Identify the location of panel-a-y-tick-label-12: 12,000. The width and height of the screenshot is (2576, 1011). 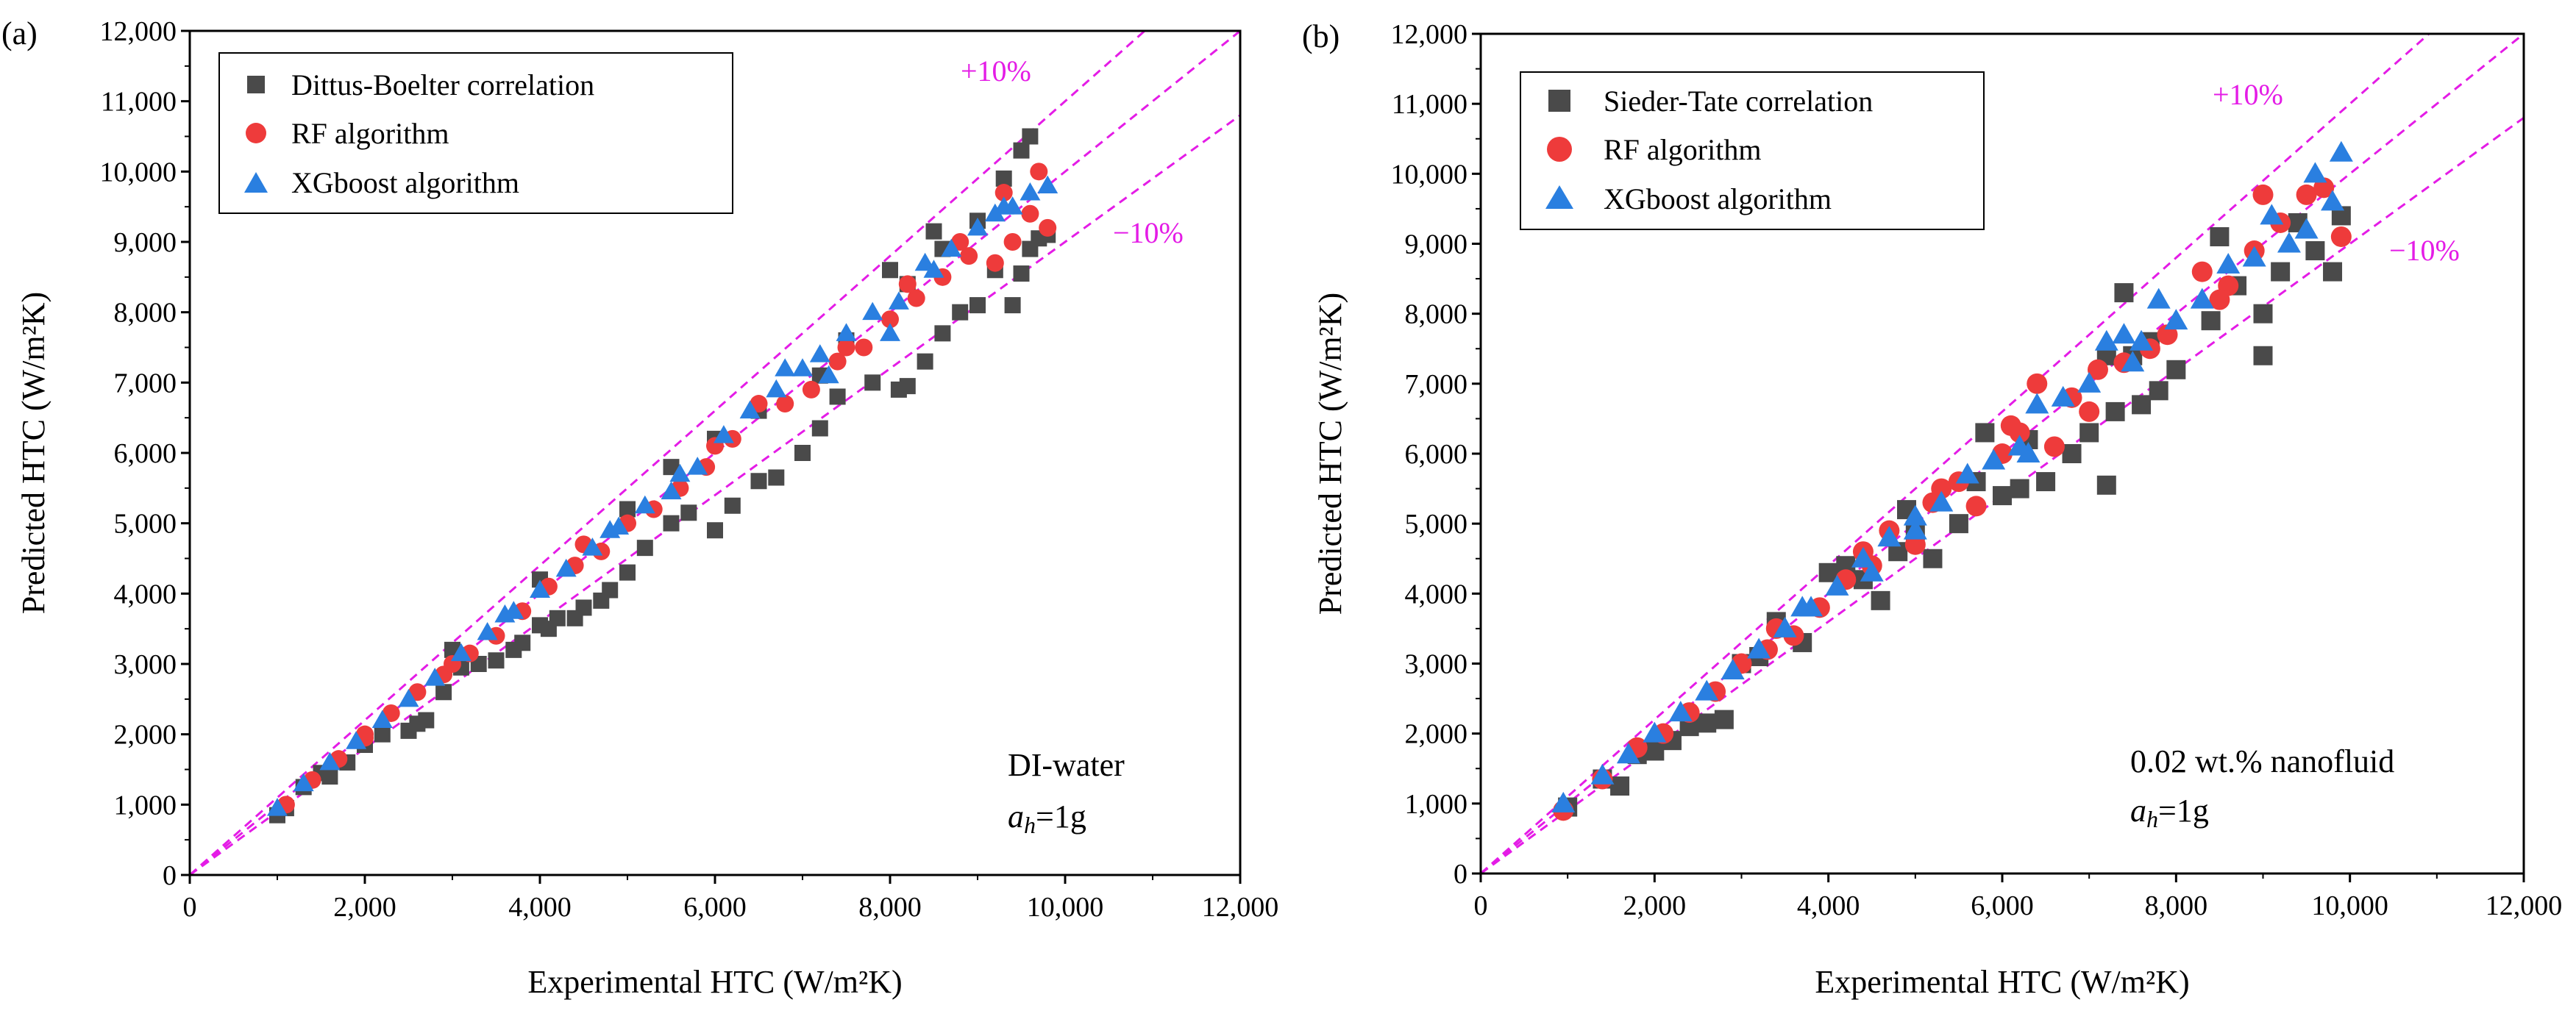
(138, 31).